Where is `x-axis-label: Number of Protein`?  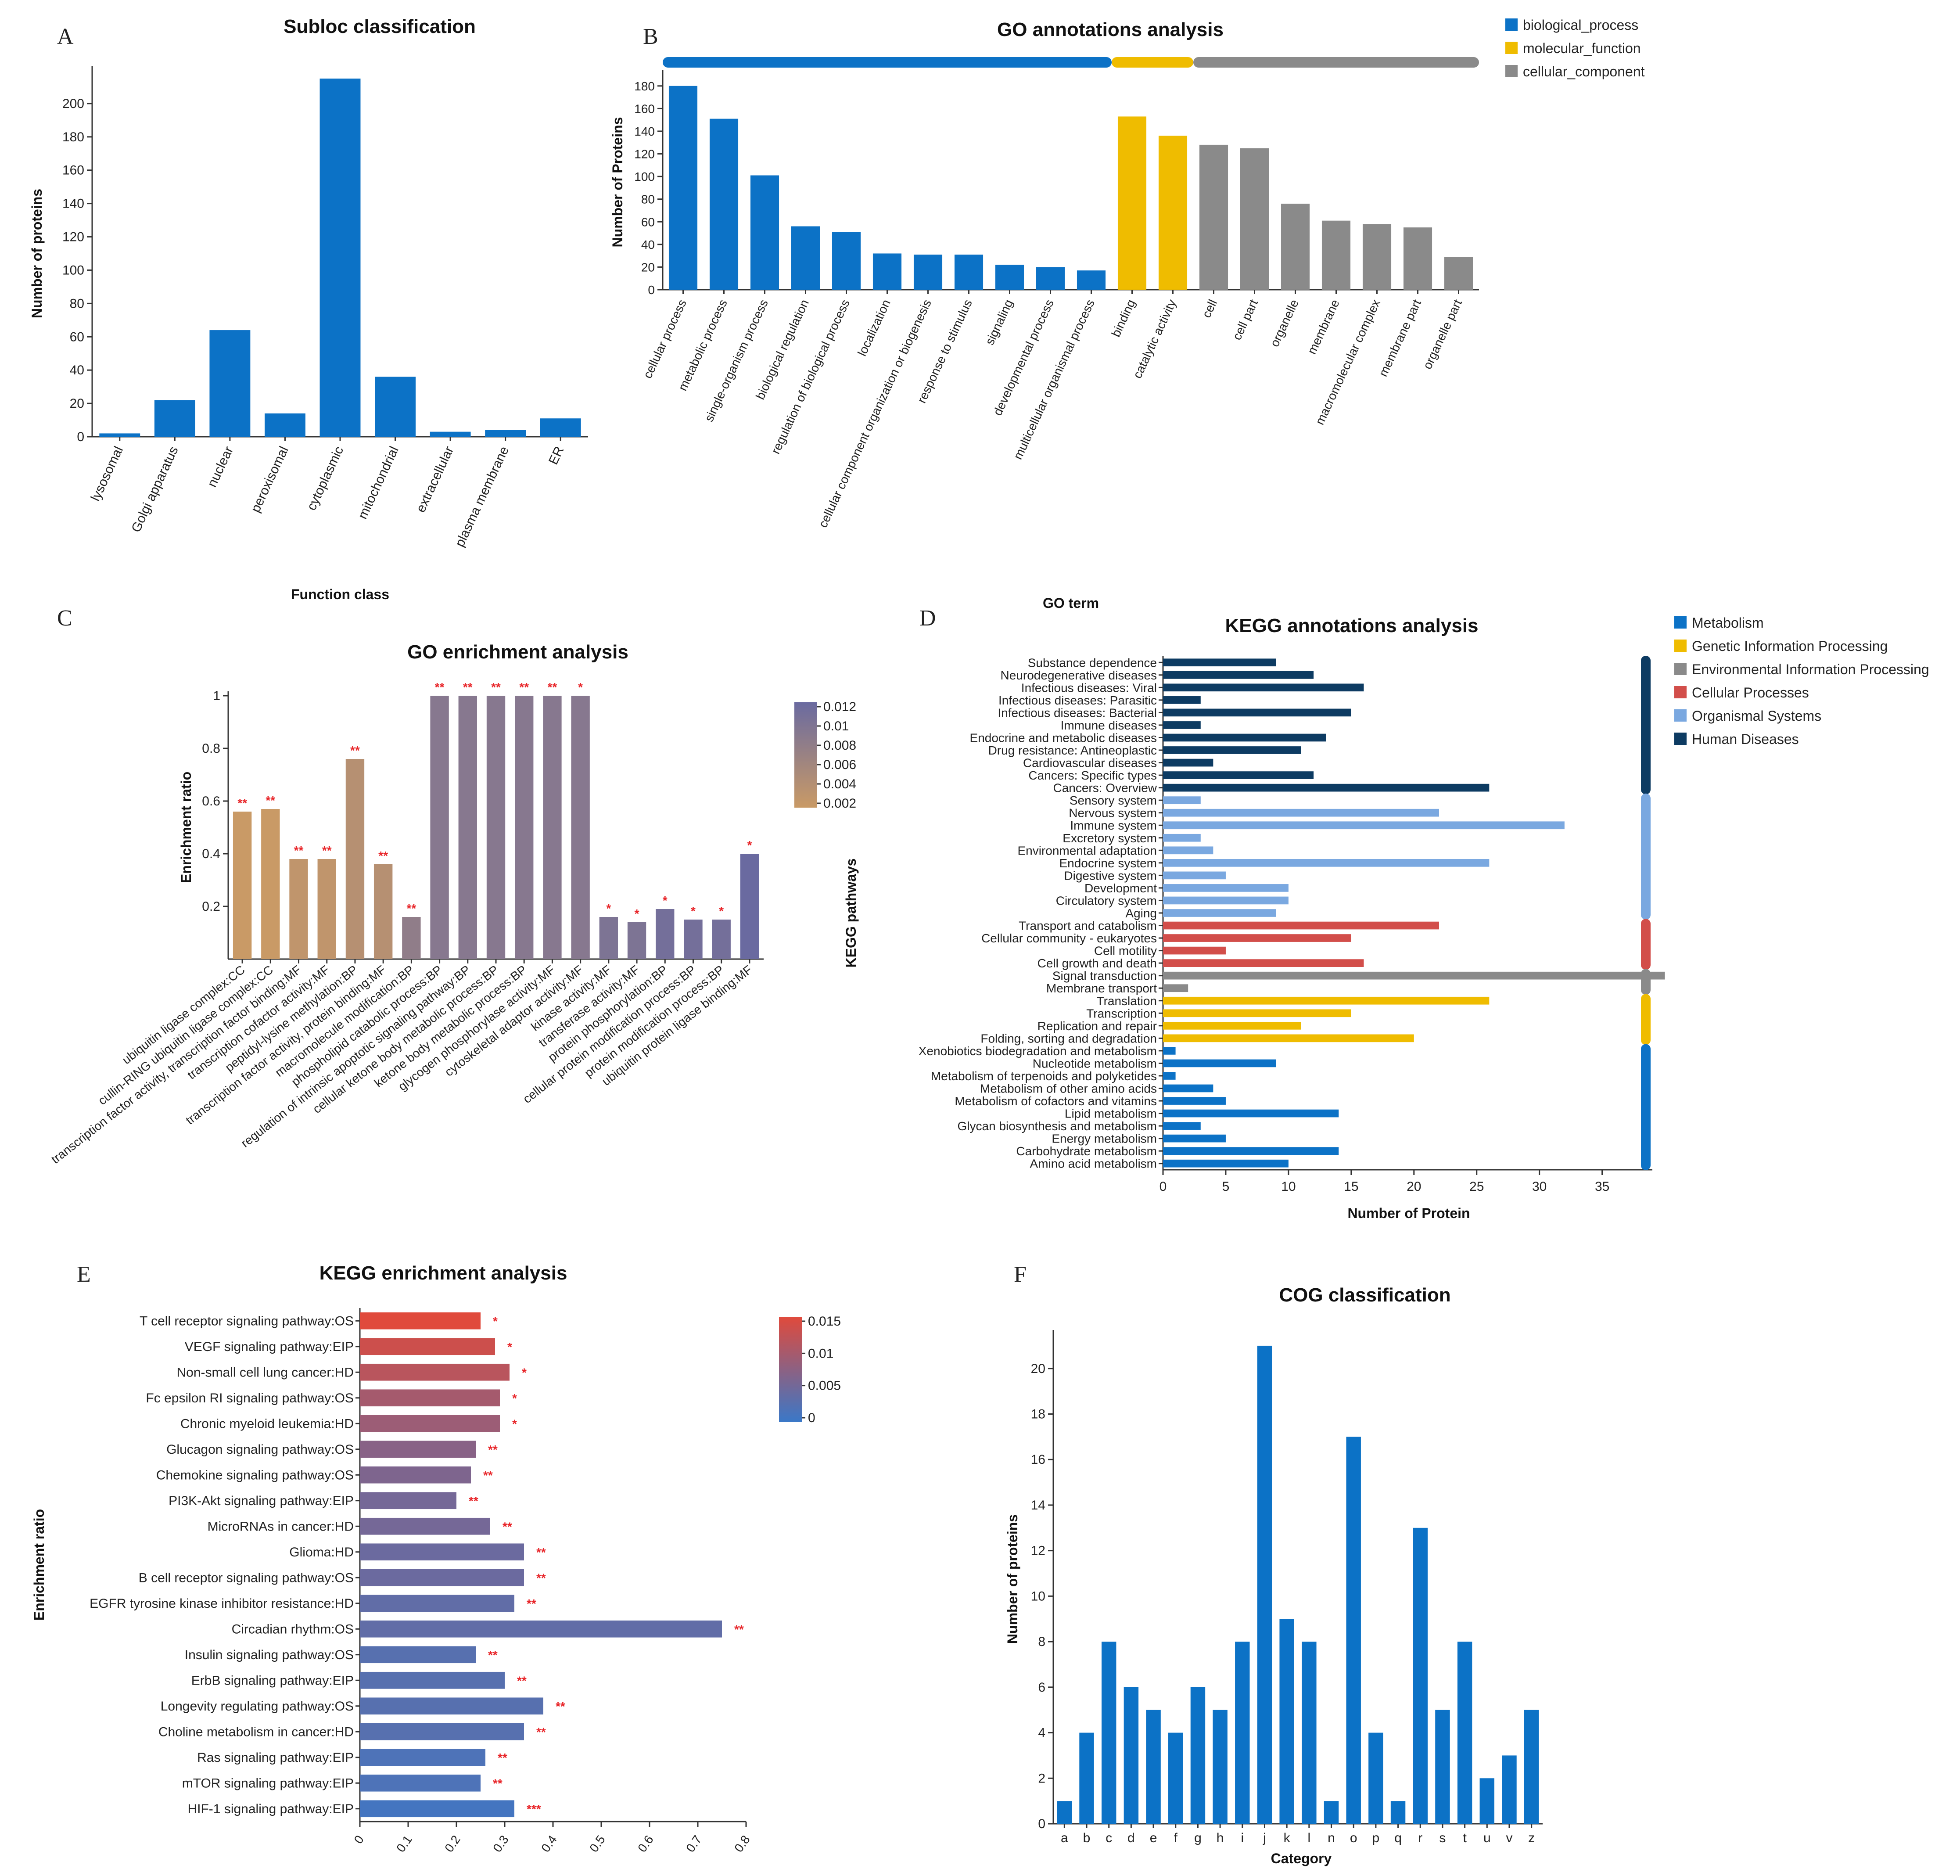
x-axis-label: Number of Protein is located at coordinates (1408, 1213).